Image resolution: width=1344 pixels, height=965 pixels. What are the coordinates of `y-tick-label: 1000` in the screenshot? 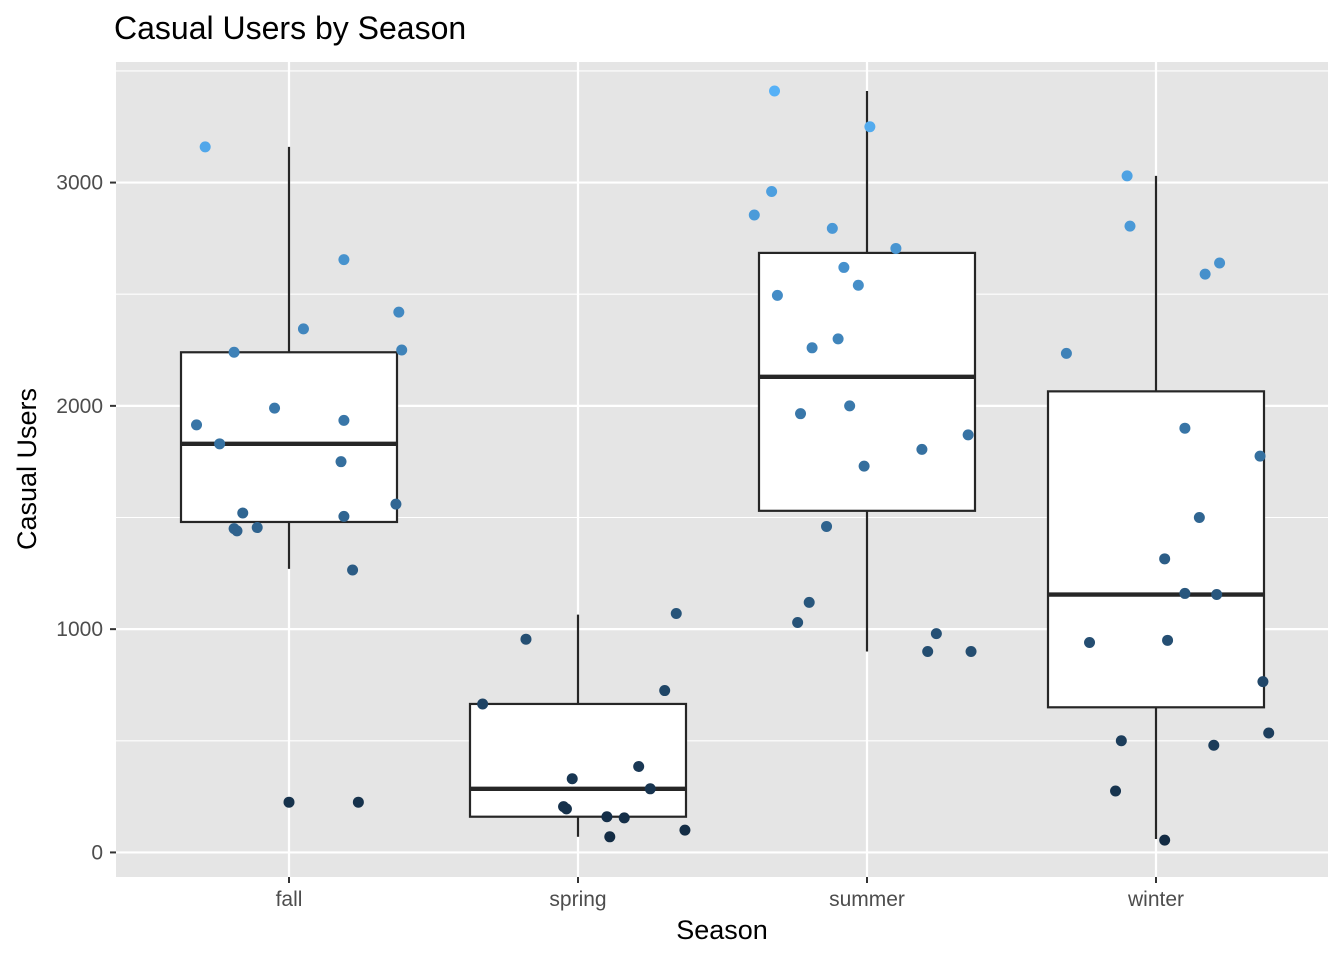 It's located at (79, 629).